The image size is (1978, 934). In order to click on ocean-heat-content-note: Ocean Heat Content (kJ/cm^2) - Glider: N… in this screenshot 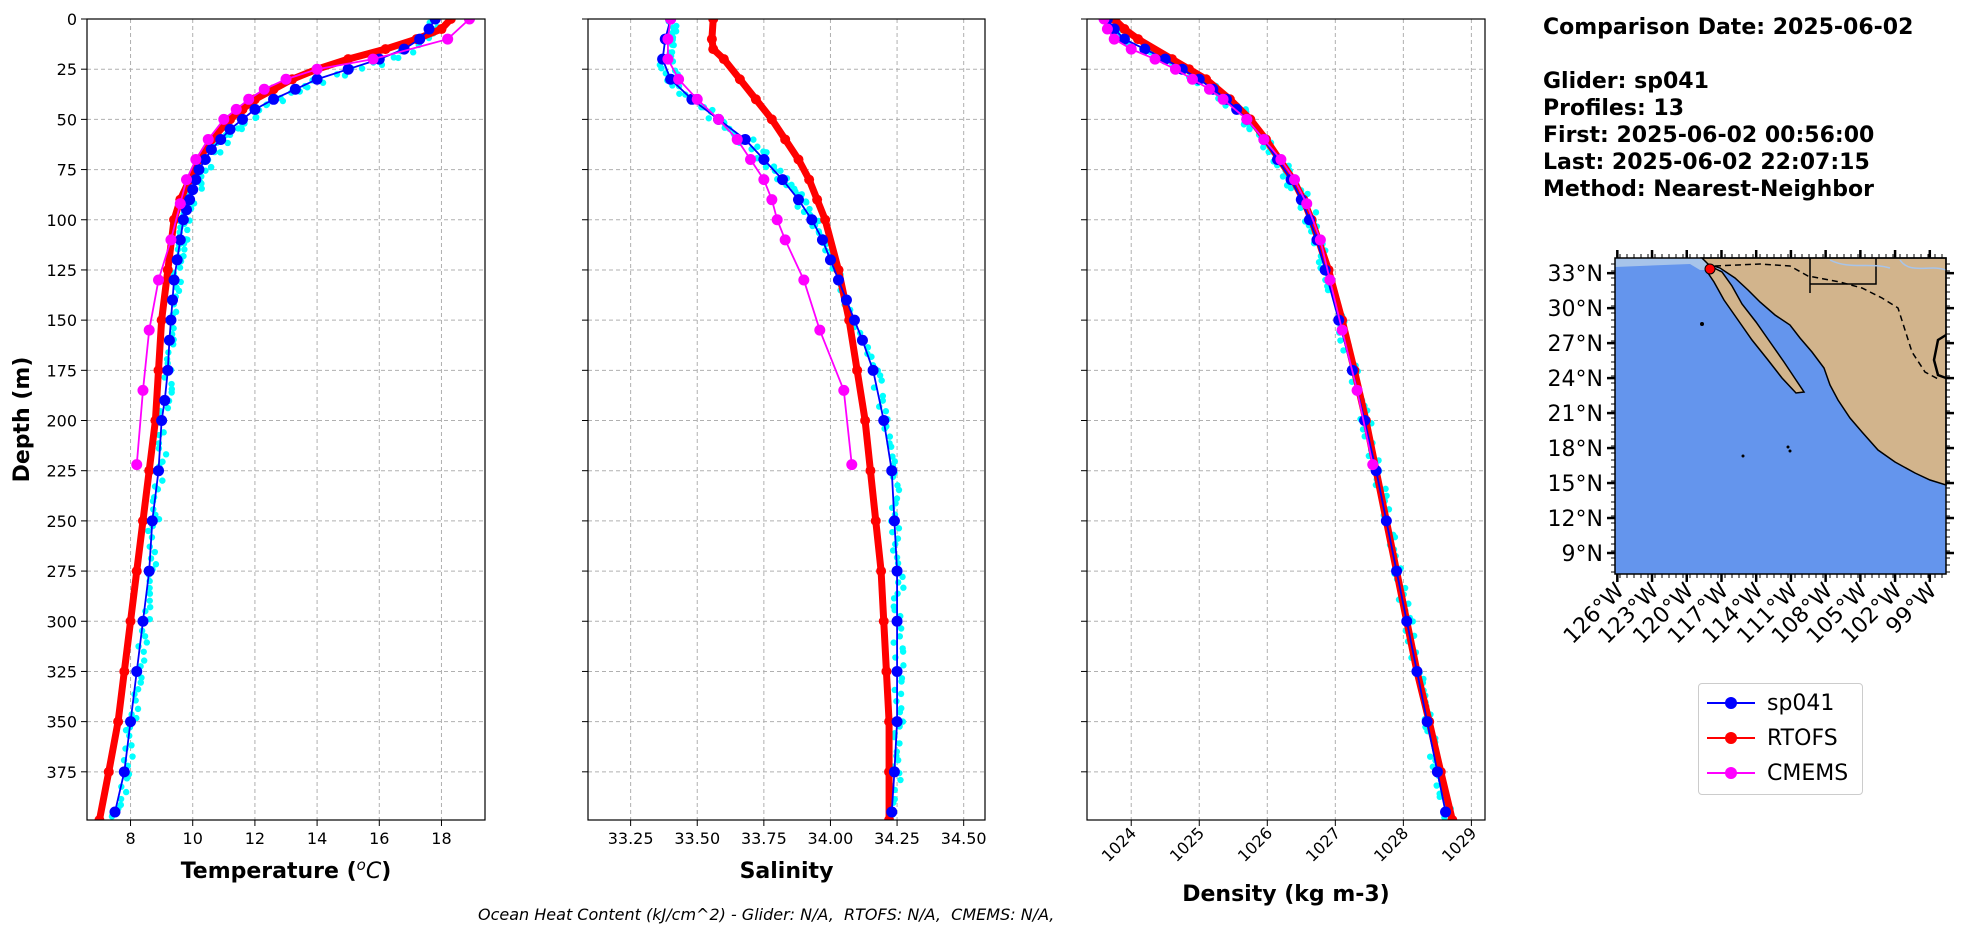, I will do `click(766, 914)`.